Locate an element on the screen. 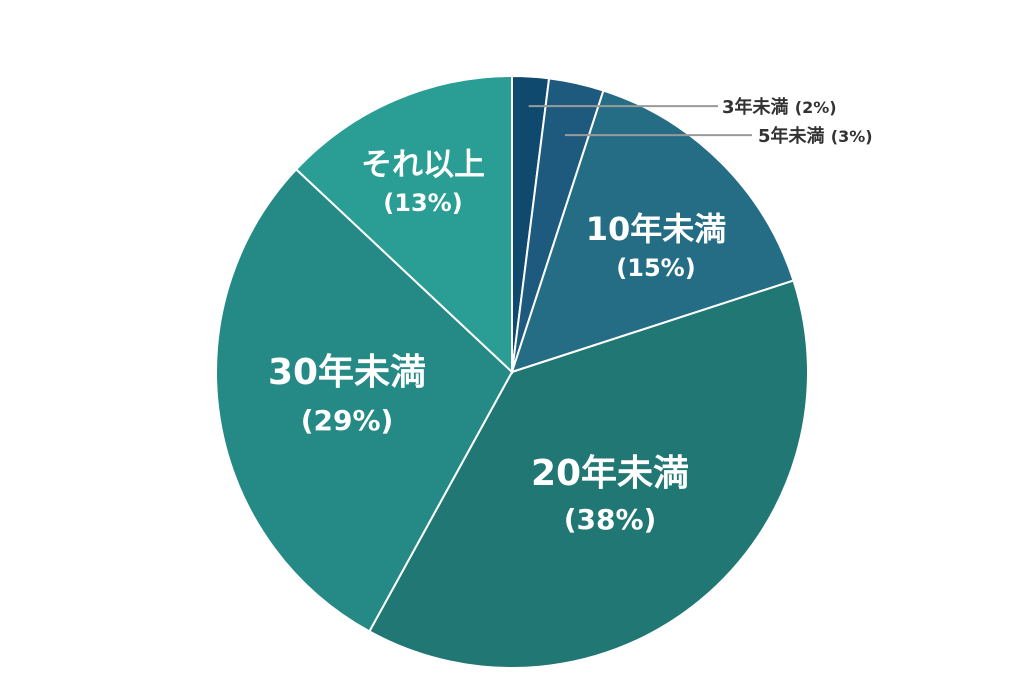  slice-name: 10年未満 is located at coordinates (656, 229).